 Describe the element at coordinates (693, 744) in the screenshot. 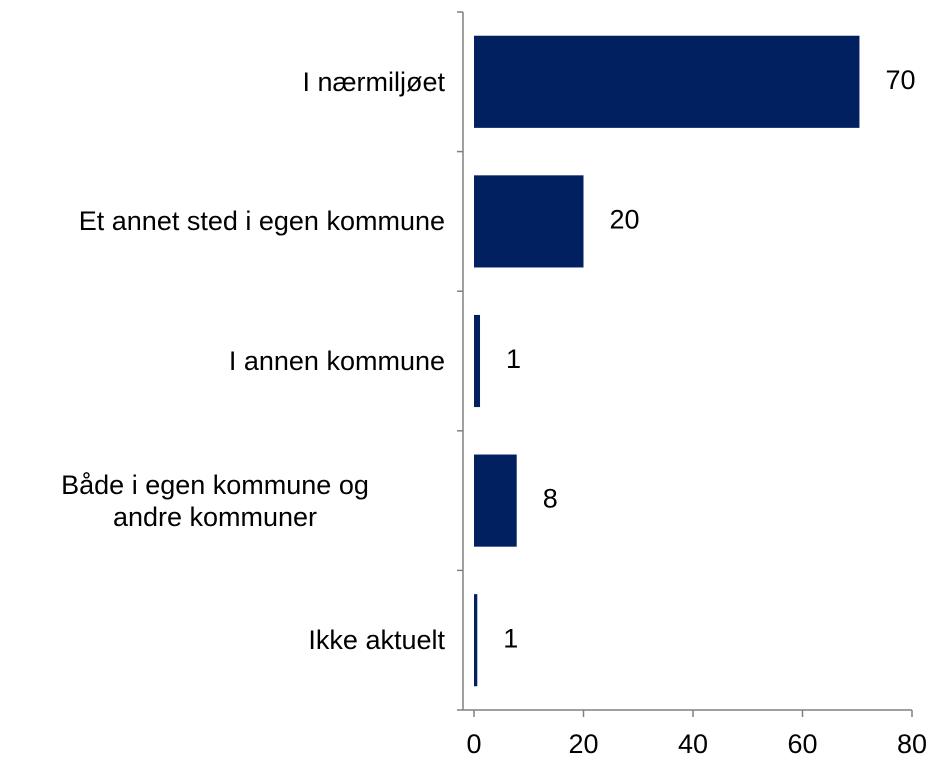

I see `x-tick-label: 40` at that location.